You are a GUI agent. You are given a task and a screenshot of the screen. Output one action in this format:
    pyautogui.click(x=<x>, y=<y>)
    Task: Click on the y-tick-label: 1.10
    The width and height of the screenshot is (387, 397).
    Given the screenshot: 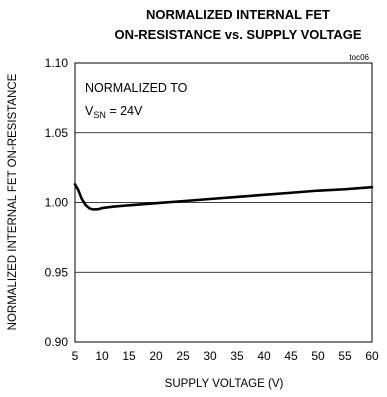 What is the action you would take?
    pyautogui.click(x=57, y=63)
    